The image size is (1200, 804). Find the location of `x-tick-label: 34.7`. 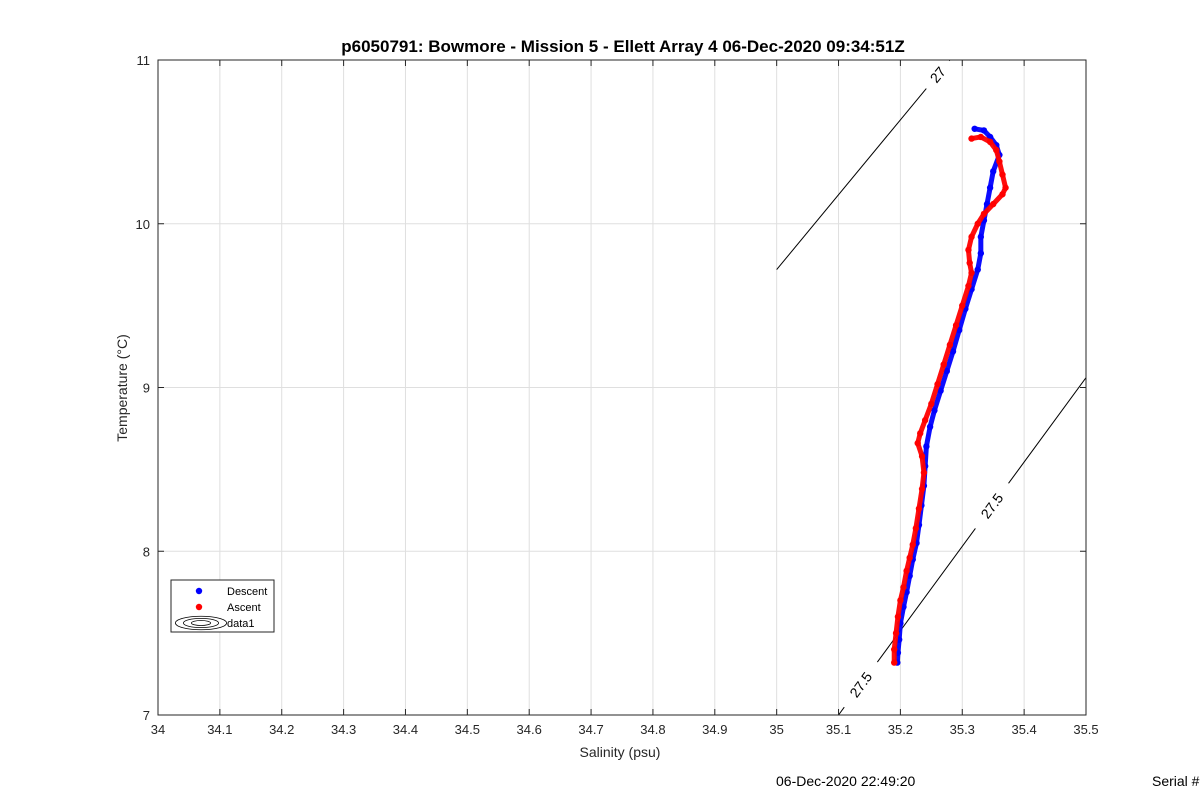

x-tick-label: 34.7 is located at coordinates (590, 729).